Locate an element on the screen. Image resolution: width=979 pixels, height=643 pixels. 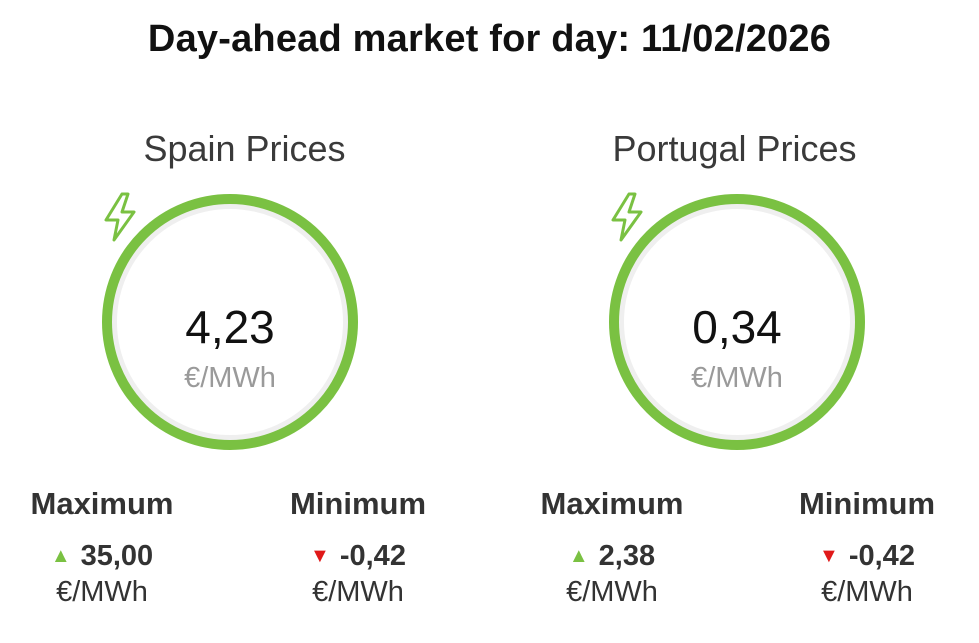
page-title: Day-ahead market for day: 11/02/2026 is located at coordinates (489, 39).